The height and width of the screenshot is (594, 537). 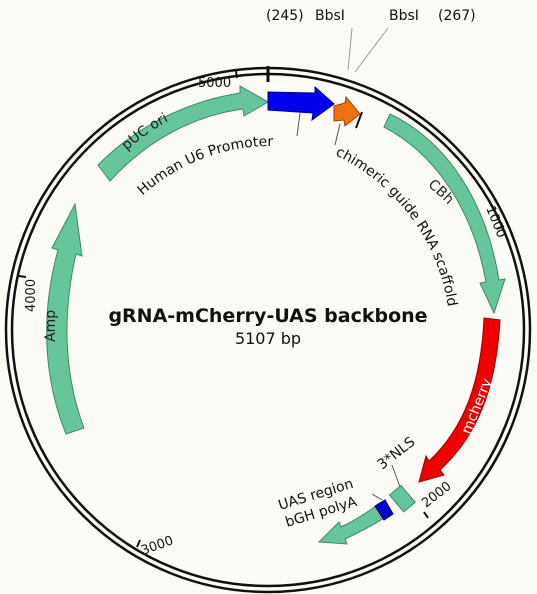 I want to click on mcherry-feature, so click(x=459, y=400).